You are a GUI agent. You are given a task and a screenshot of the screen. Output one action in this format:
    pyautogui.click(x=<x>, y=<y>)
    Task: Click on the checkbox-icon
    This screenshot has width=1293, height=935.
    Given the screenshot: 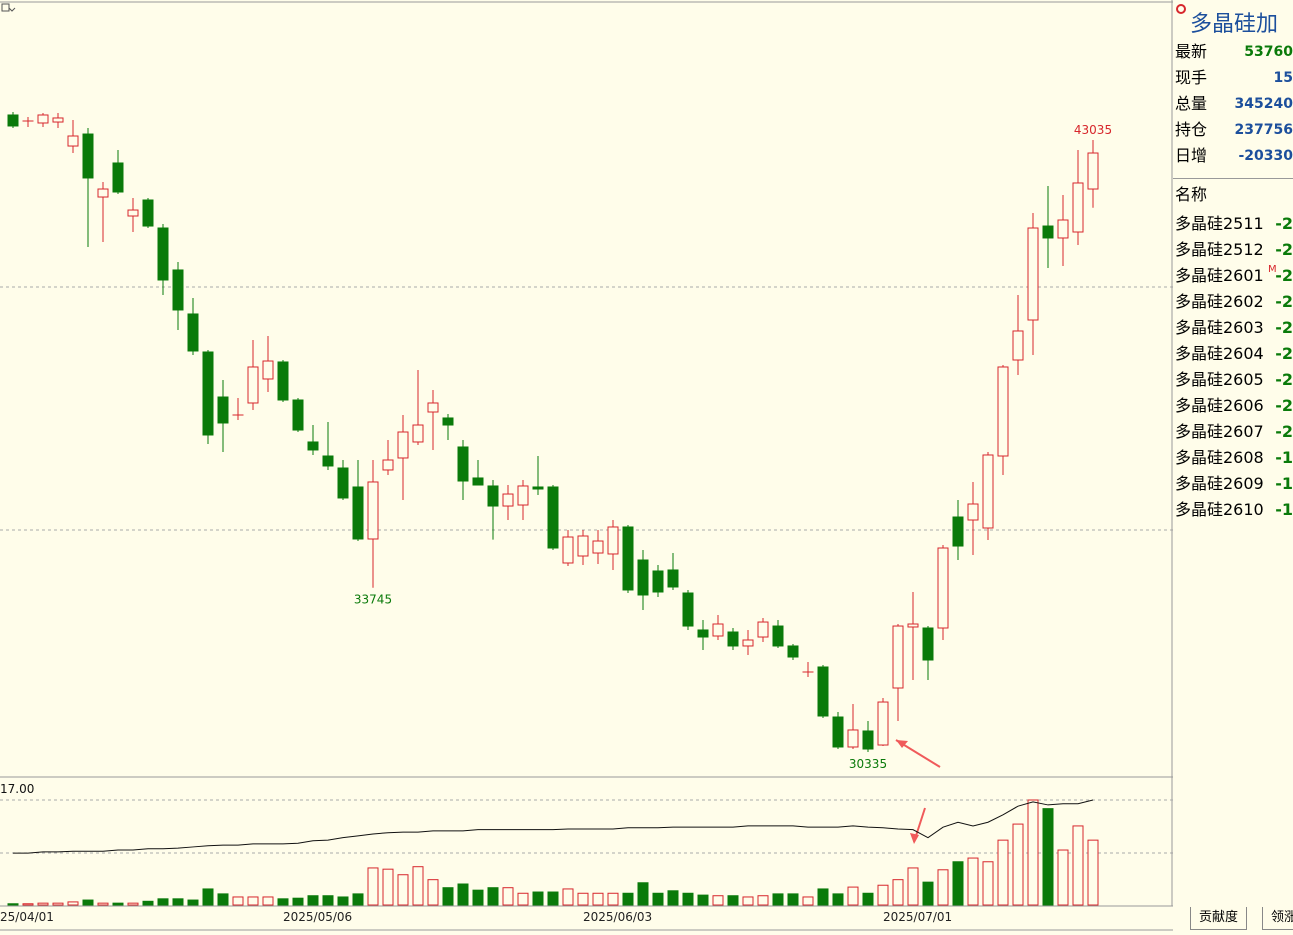 What is the action you would take?
    pyautogui.click(x=5, y=7)
    